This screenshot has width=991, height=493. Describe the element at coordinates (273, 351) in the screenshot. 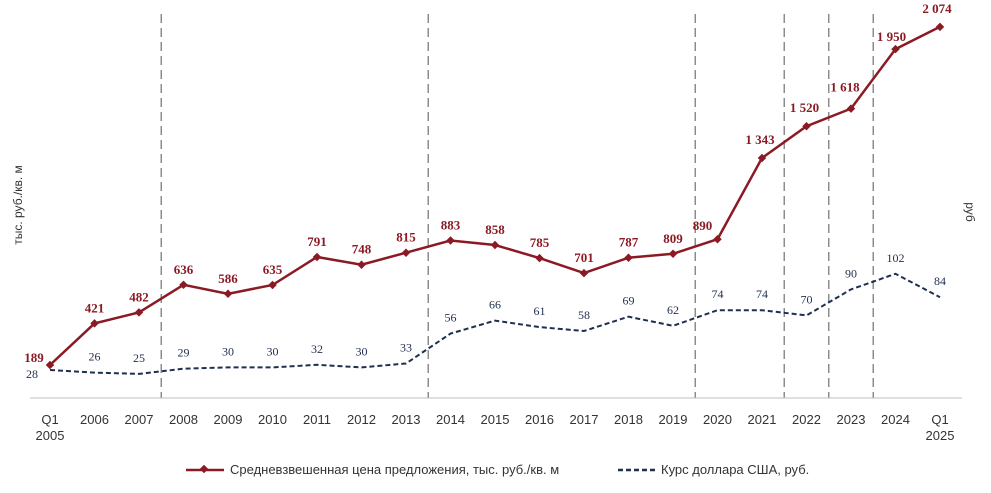

I see `usd-label-5: 30` at that location.